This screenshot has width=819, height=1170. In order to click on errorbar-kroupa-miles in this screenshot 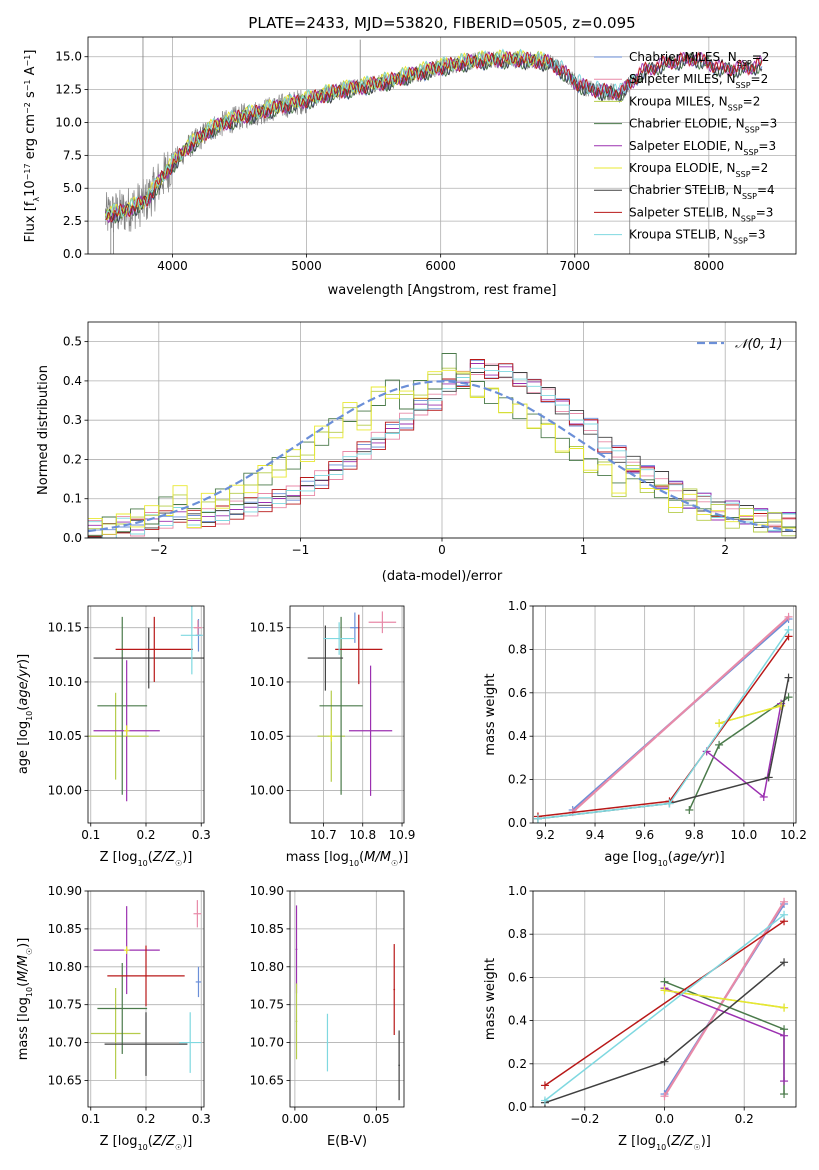, I will do `click(118, 736)`.